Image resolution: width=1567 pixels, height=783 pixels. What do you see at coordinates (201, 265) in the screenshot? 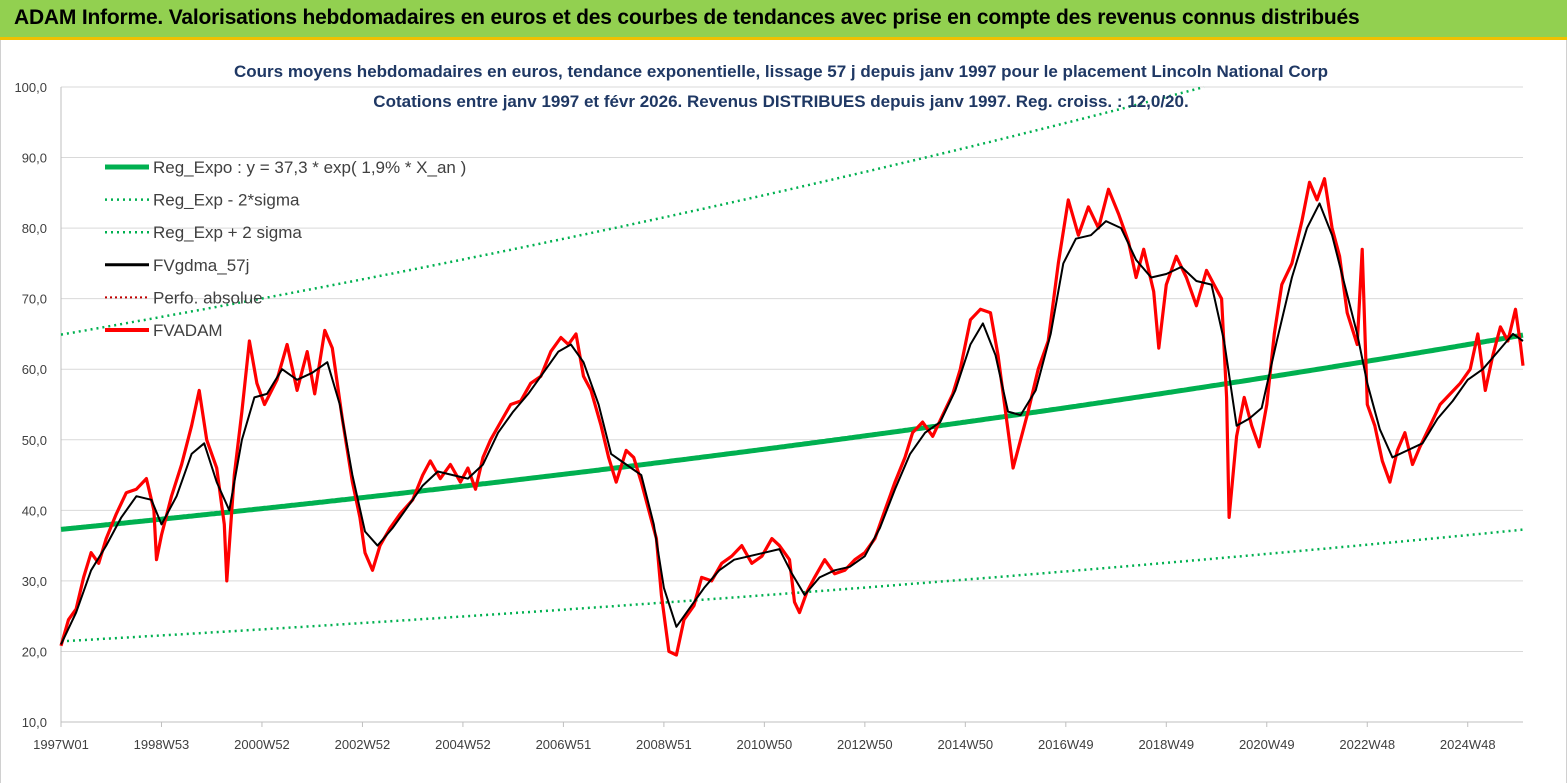
I see `legend-label-fvgdma: FVgdma_57j` at bounding box center [201, 265].